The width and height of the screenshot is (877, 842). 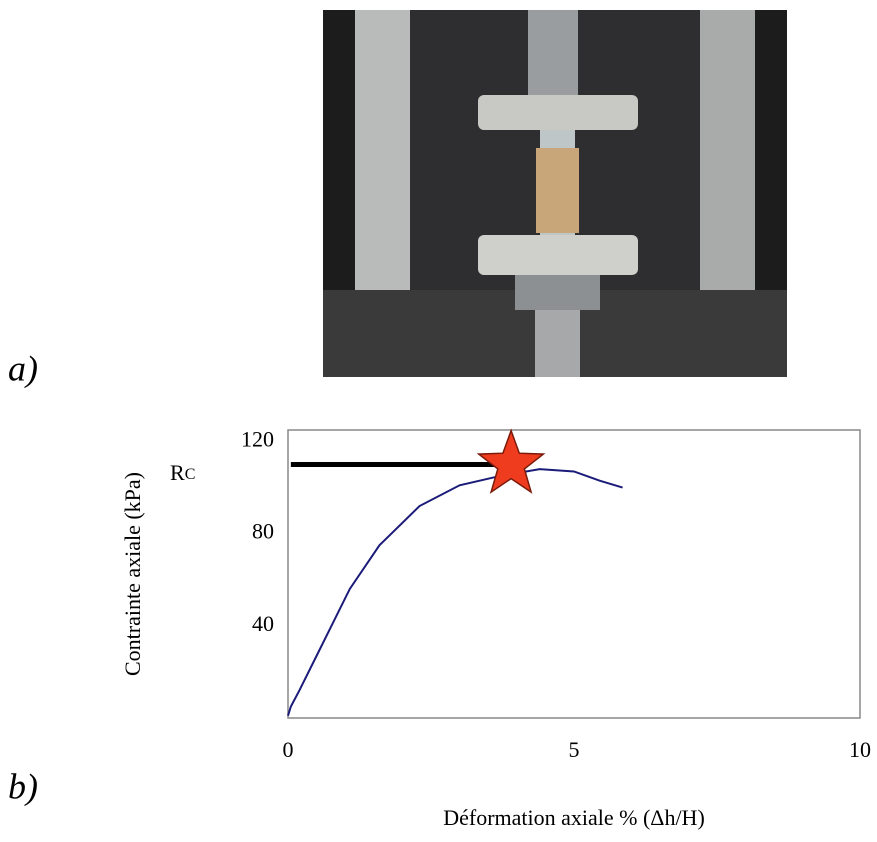 I want to click on x-tick-label: 5, so click(x=574, y=749).